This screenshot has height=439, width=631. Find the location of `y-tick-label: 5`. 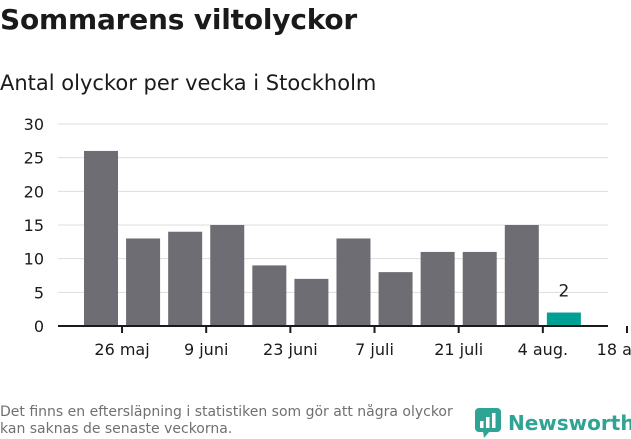

y-tick-label: 5 is located at coordinates (39, 292).